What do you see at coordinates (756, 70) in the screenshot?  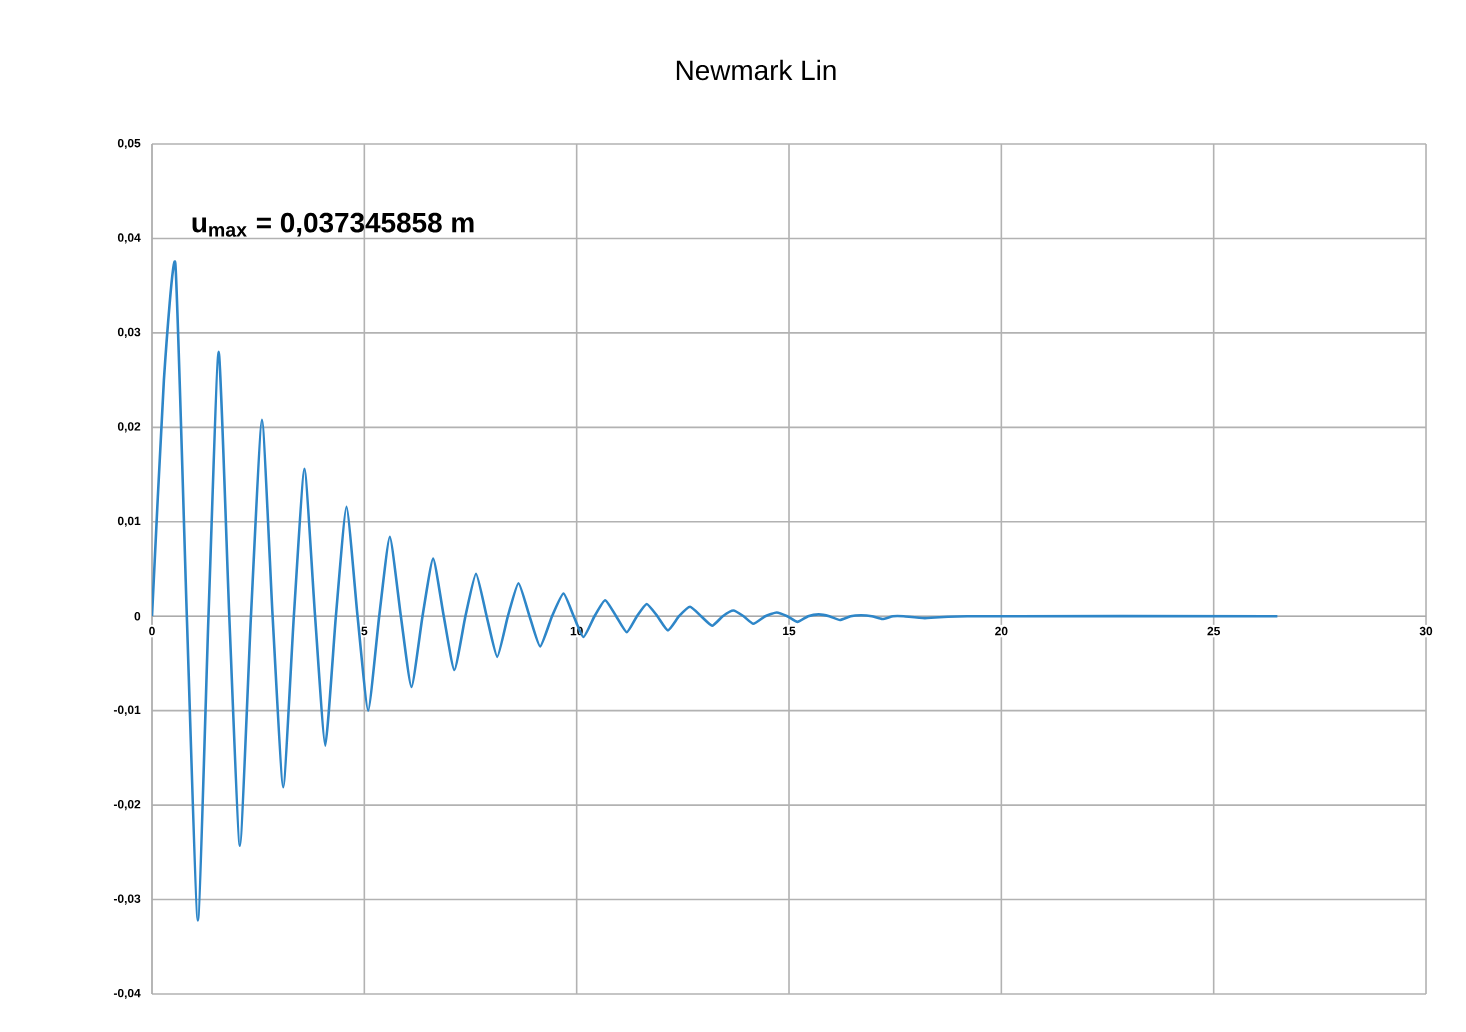 I see `chart-title: Newmark Lin` at bounding box center [756, 70].